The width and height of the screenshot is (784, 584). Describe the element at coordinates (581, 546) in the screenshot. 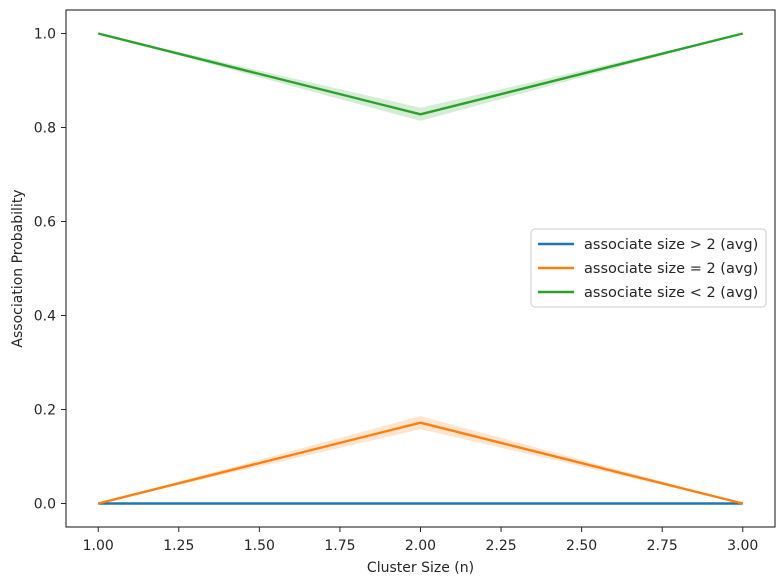

I see `x-tick-label: 2.50` at that location.